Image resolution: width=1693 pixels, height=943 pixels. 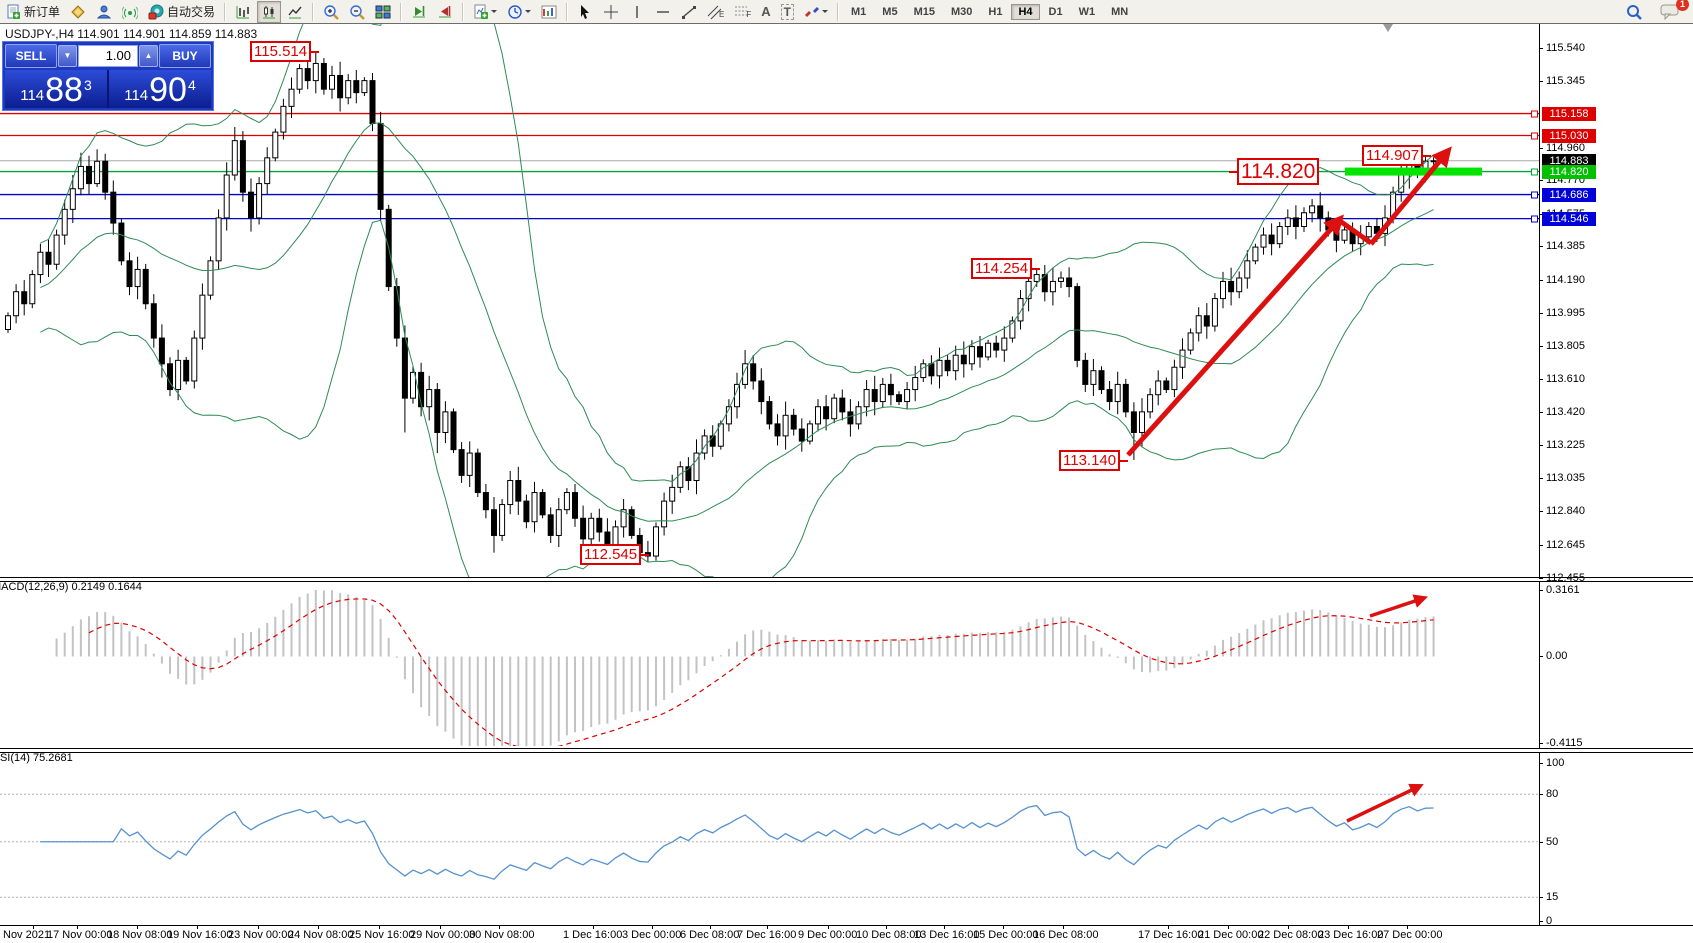 What do you see at coordinates (1351, 935) in the screenshot?
I see `time-axis-label: 23 Dec 16:00` at bounding box center [1351, 935].